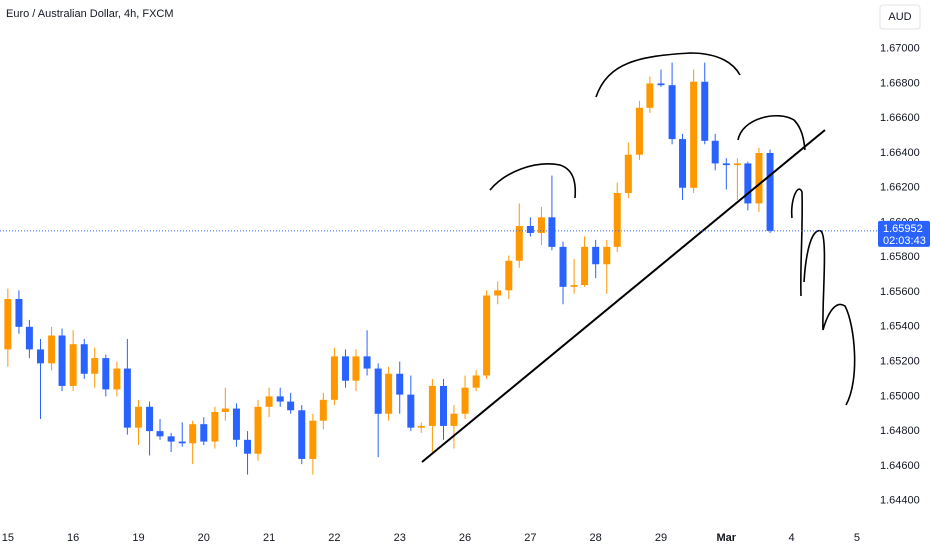  I want to click on x-tick-label: Mar, so click(727, 538).